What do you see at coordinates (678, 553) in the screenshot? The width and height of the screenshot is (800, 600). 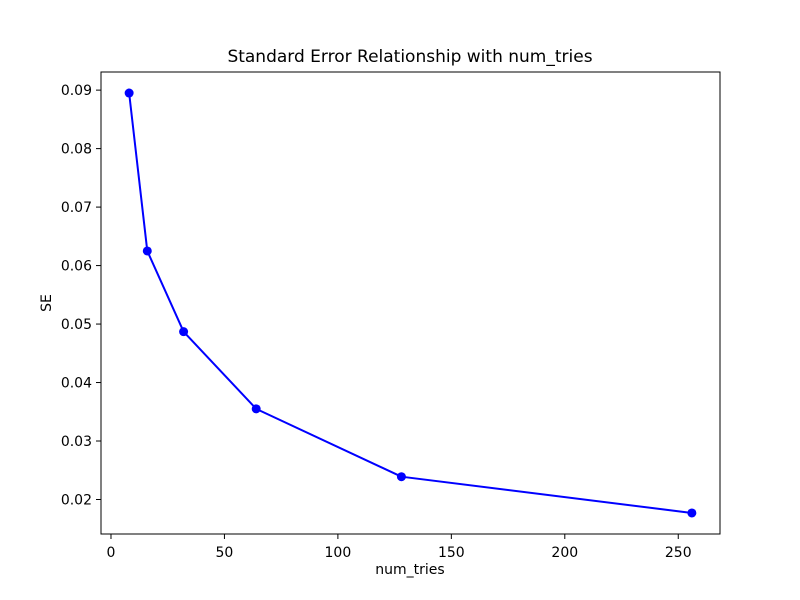 I see `x-tick-label: 250` at bounding box center [678, 553].